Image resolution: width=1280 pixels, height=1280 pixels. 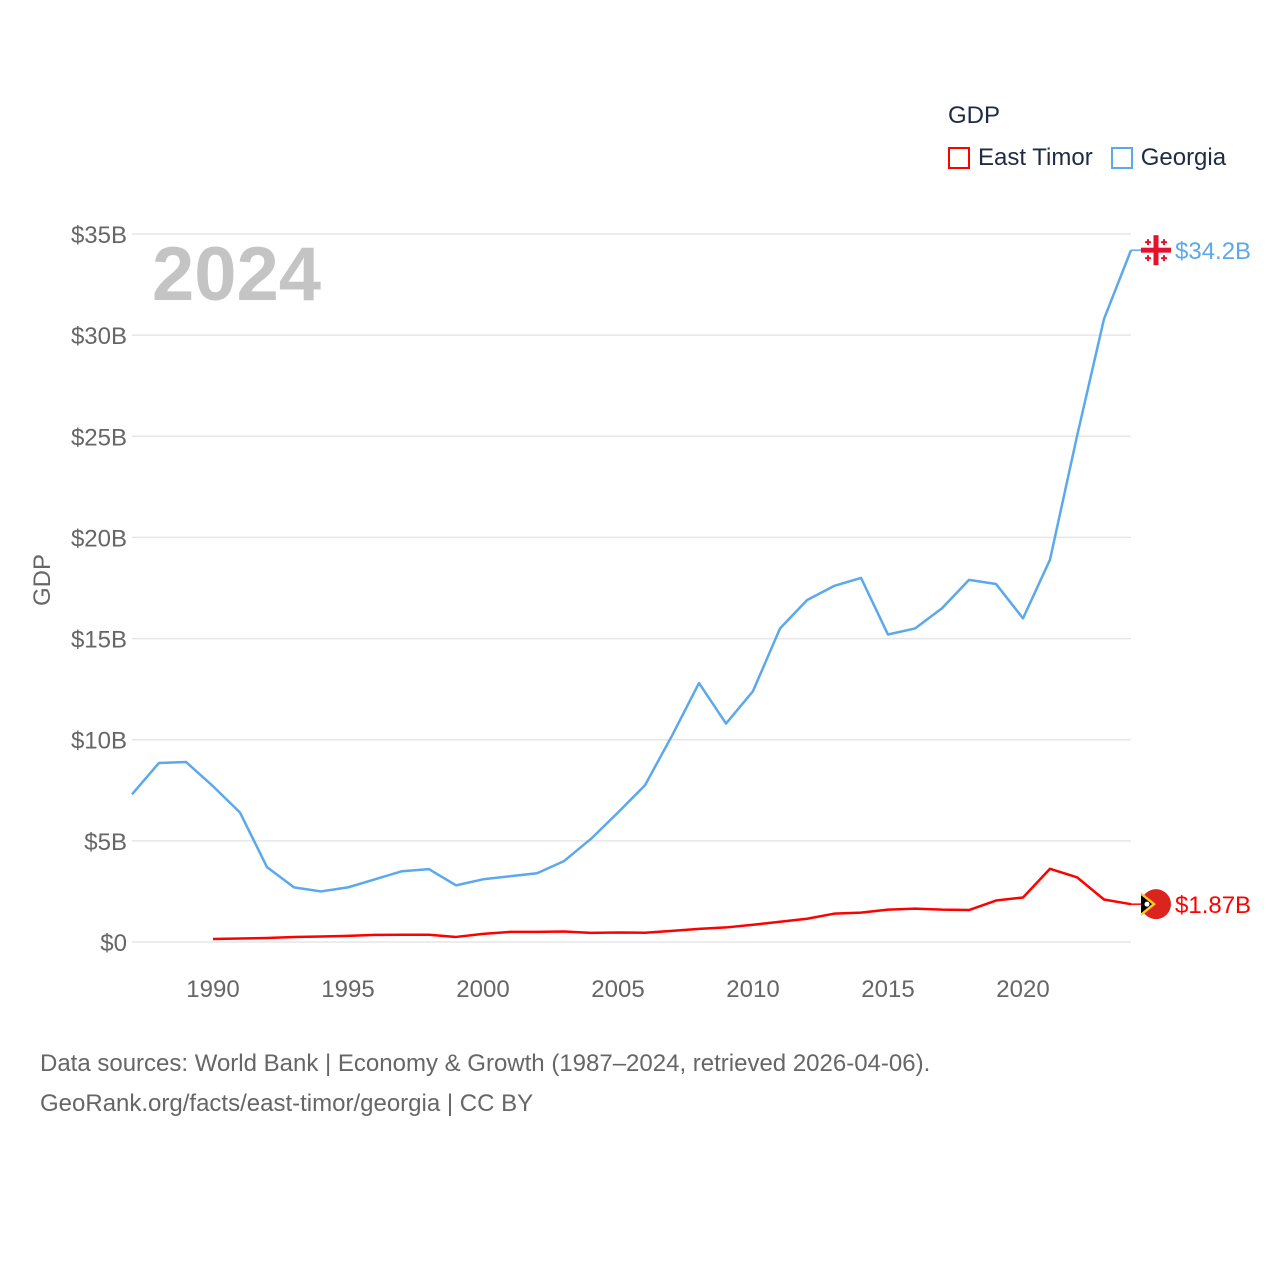 What do you see at coordinates (1183, 157) in the screenshot?
I see `legend-label: Georgia` at bounding box center [1183, 157].